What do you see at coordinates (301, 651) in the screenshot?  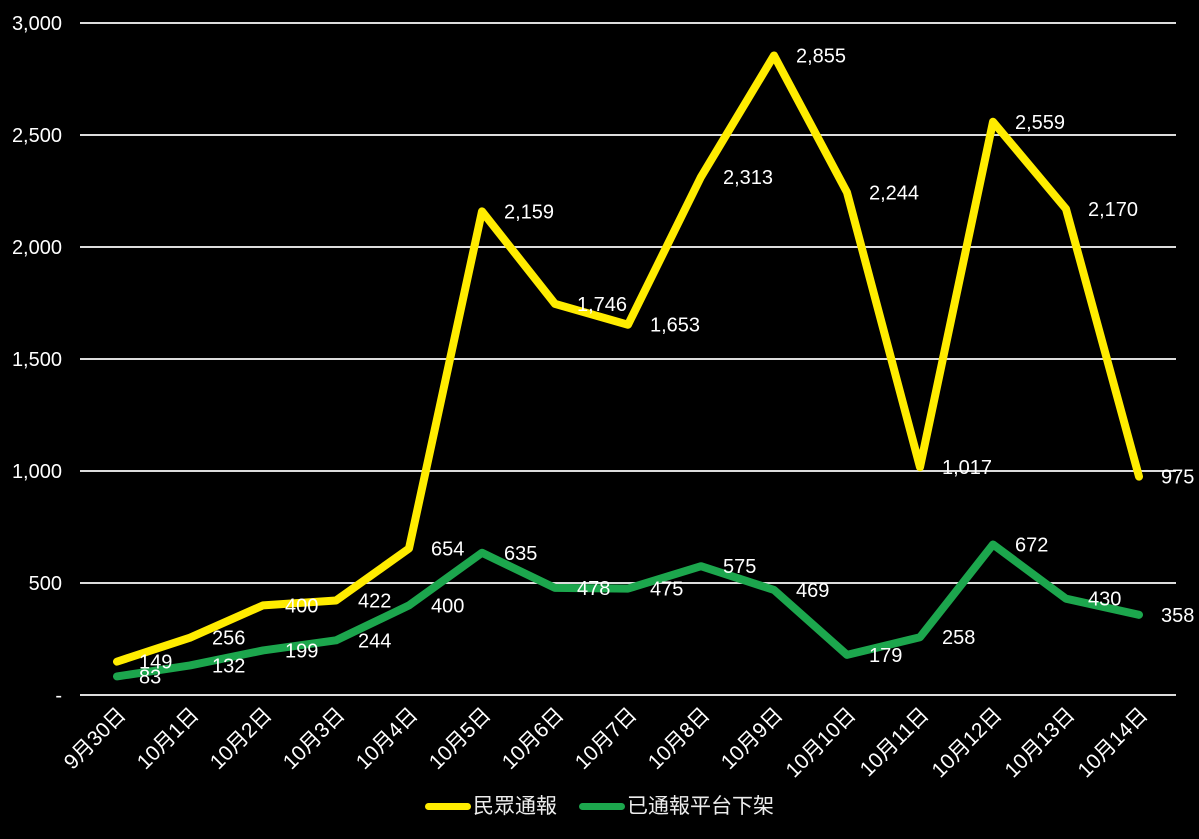 I see `data-label: 199` at bounding box center [301, 651].